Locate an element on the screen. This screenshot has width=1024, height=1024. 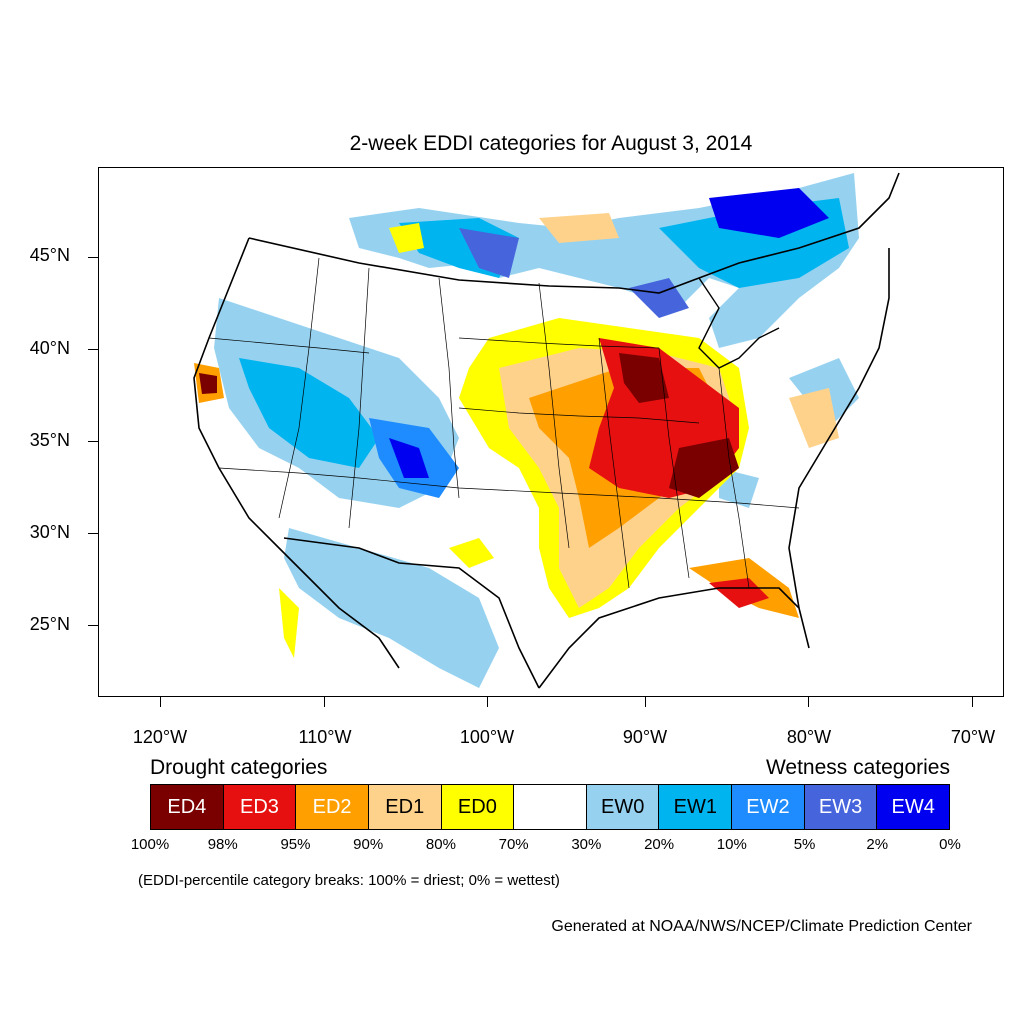
legend-cell: EW2 is located at coordinates (768, 807).